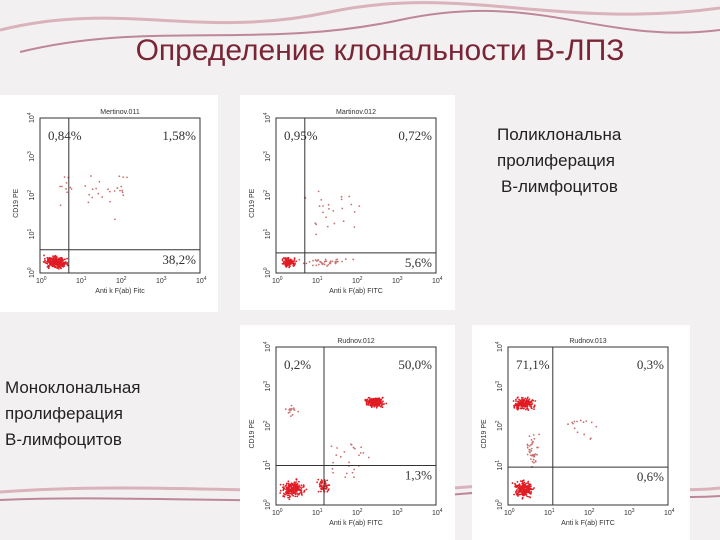  What do you see at coordinates (355, 341) in the screenshot?
I see `plot-file-name: Rudnov.012` at bounding box center [355, 341].